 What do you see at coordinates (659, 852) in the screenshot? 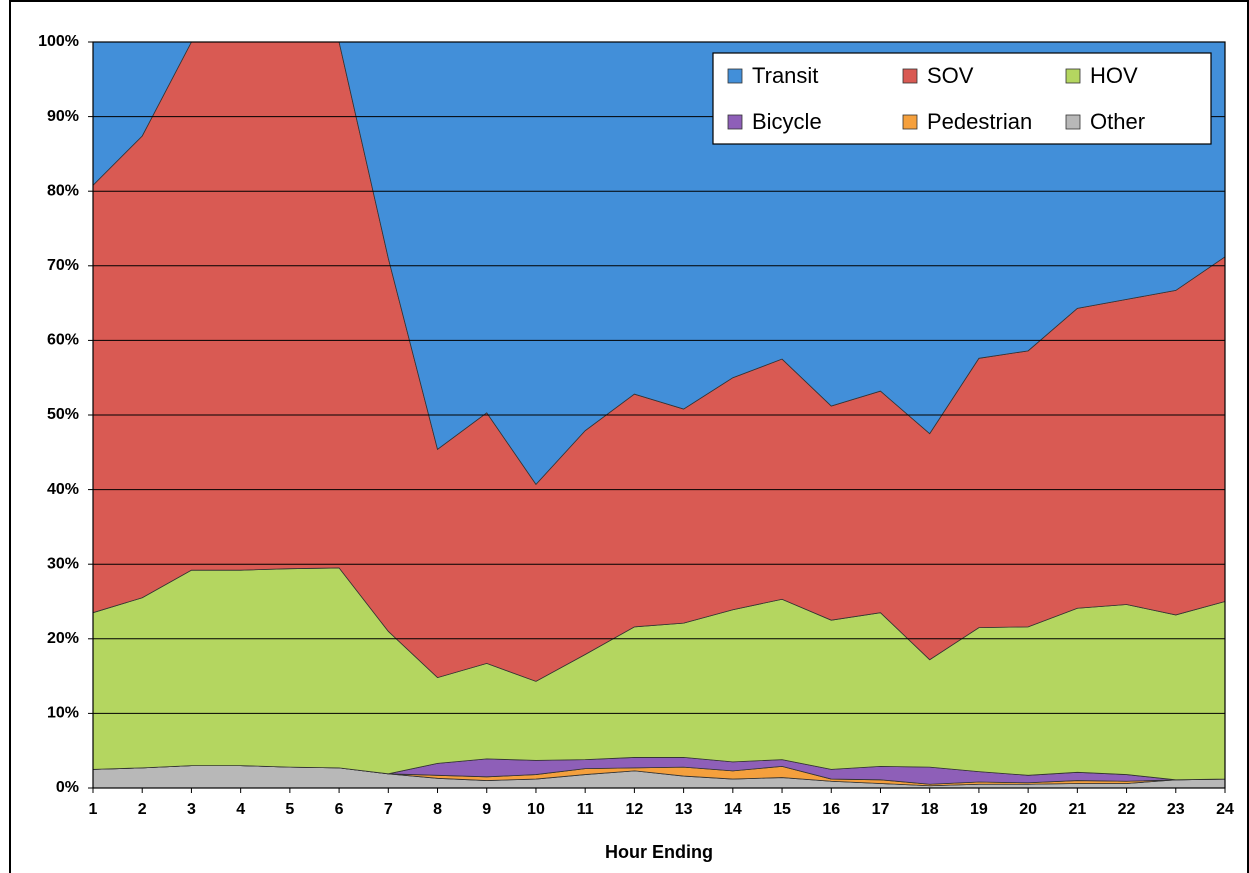
I see `x-axis-title: Hour Ending` at bounding box center [659, 852].